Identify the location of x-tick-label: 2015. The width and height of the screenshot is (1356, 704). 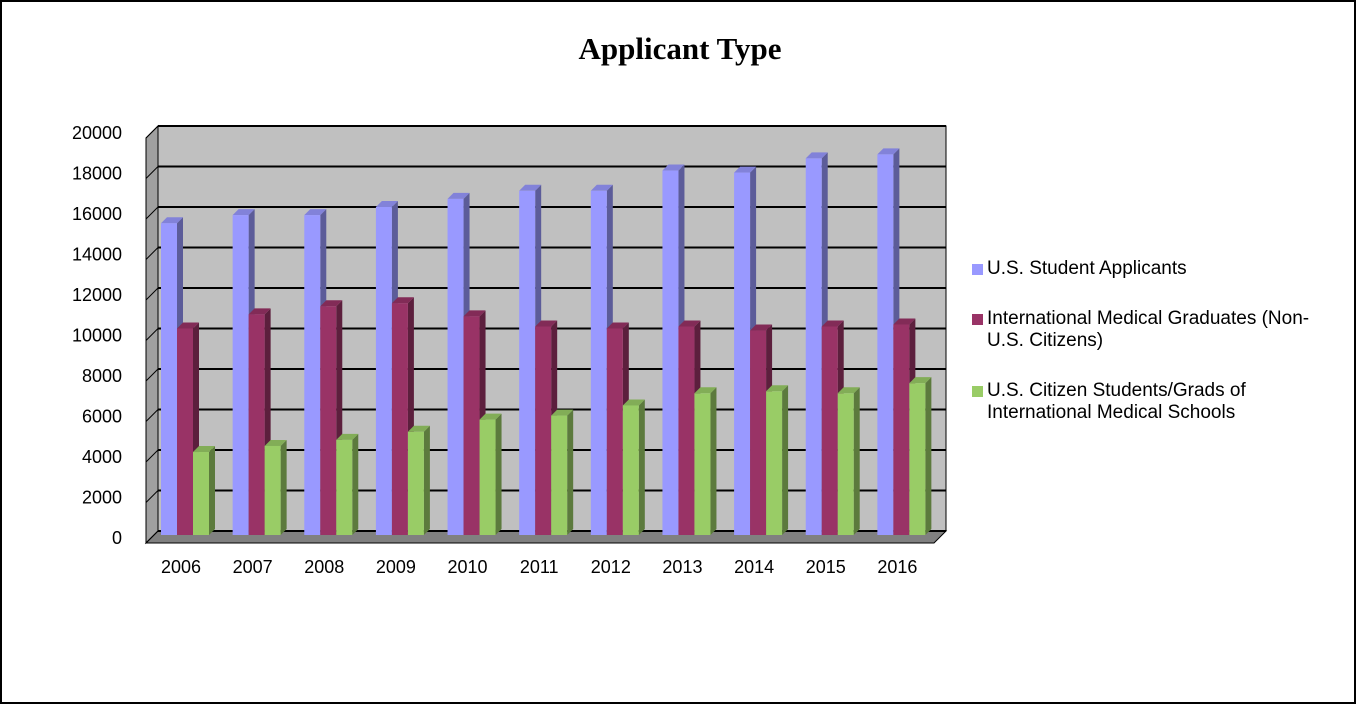
(826, 567).